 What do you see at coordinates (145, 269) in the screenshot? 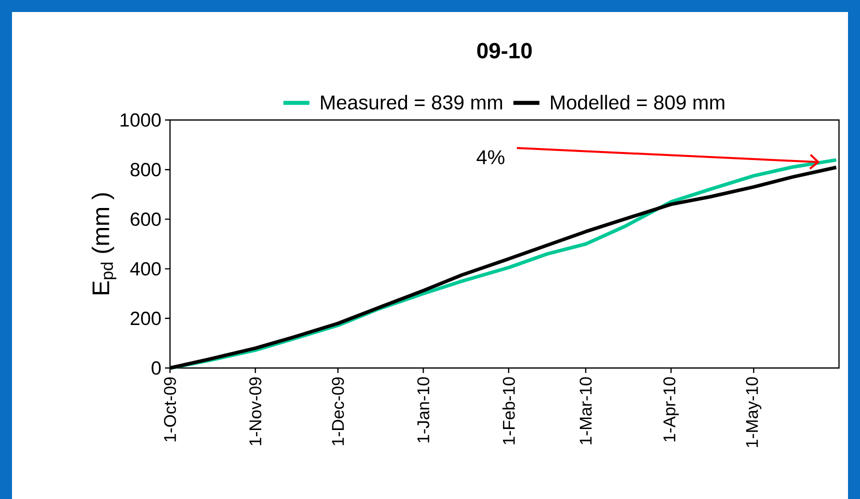
I see `y-tick-label: 400` at bounding box center [145, 269].